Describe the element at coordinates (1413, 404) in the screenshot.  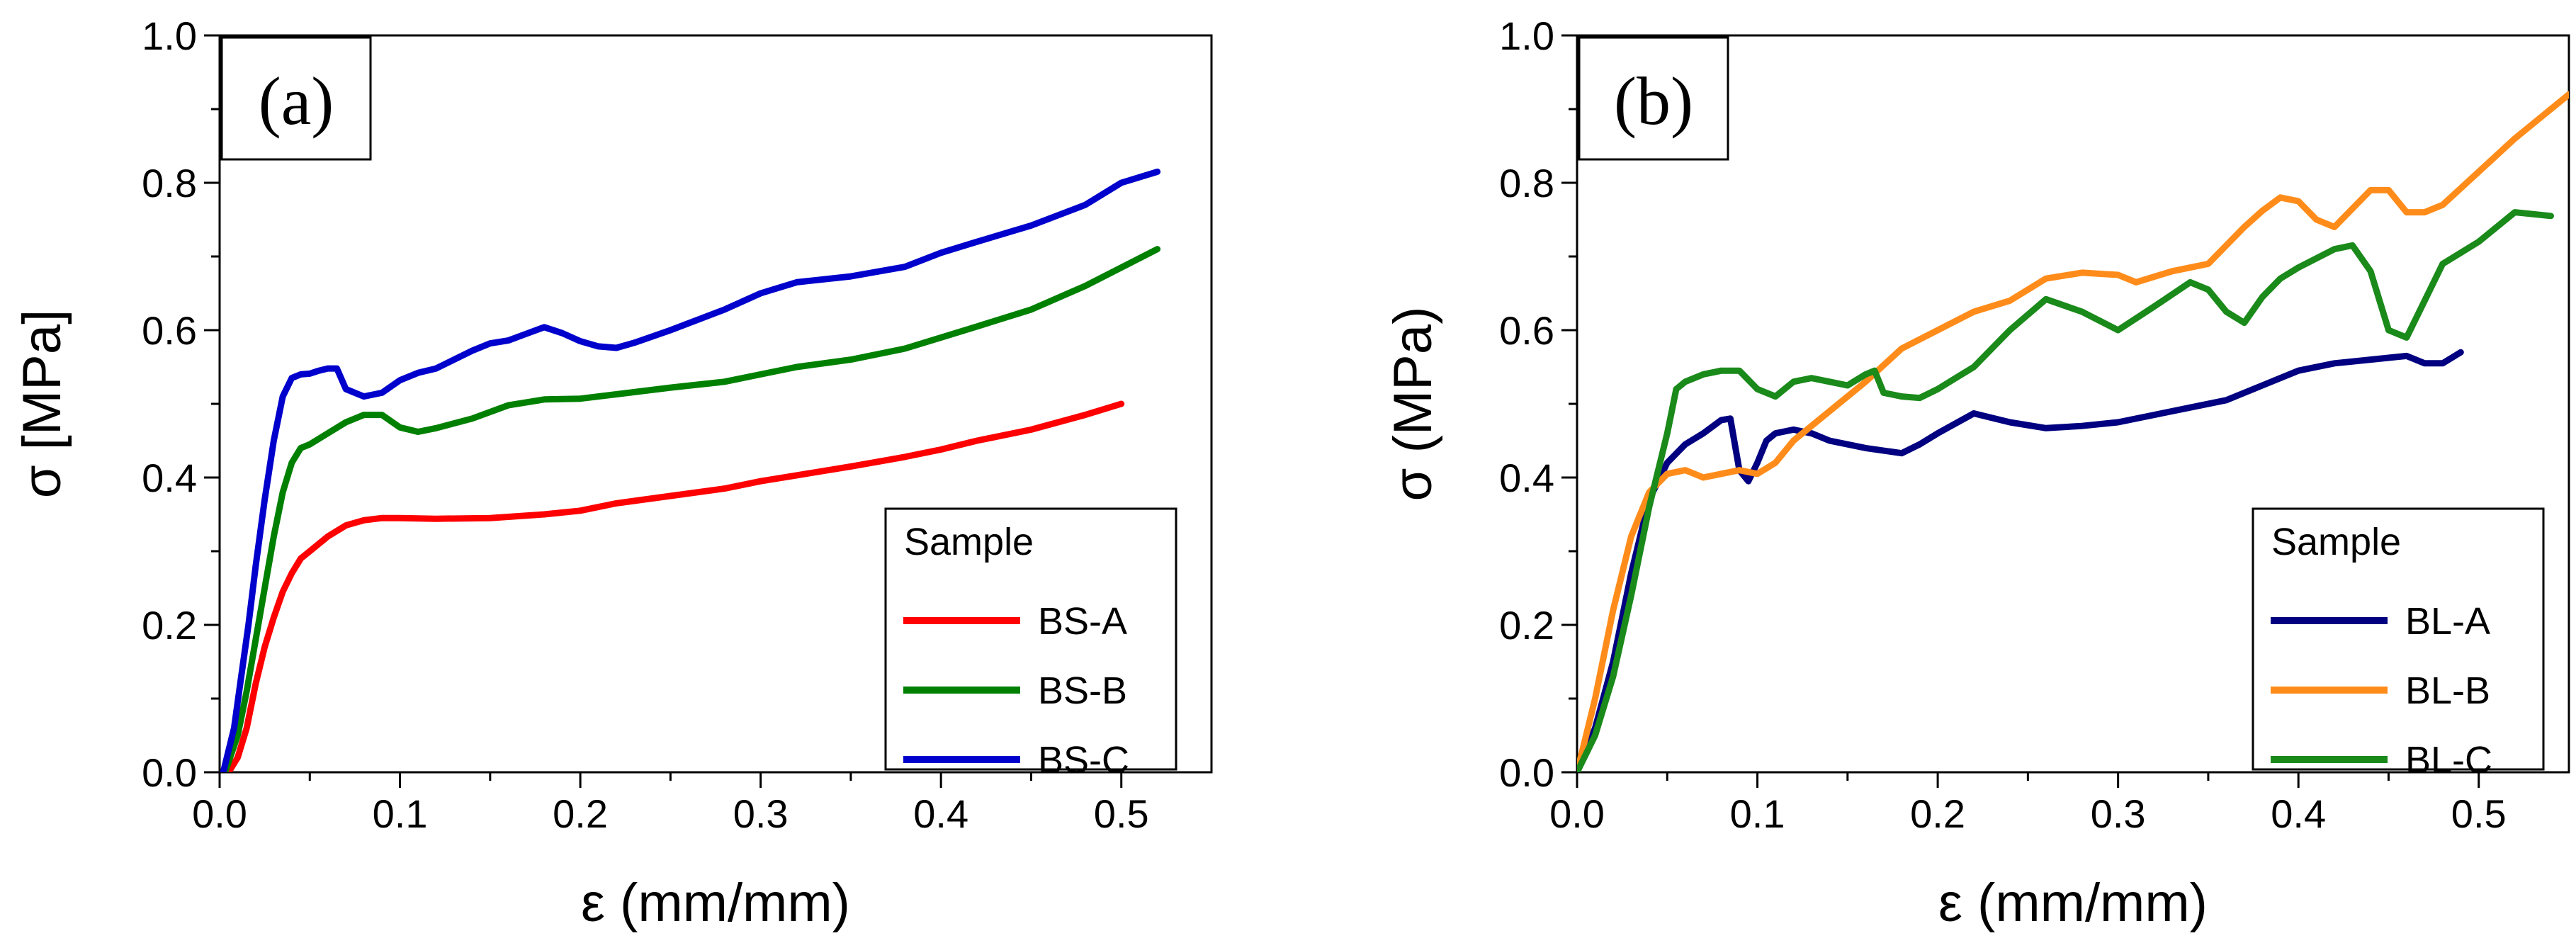
I see `y-axis-label-b: σ (MPa)` at that location.